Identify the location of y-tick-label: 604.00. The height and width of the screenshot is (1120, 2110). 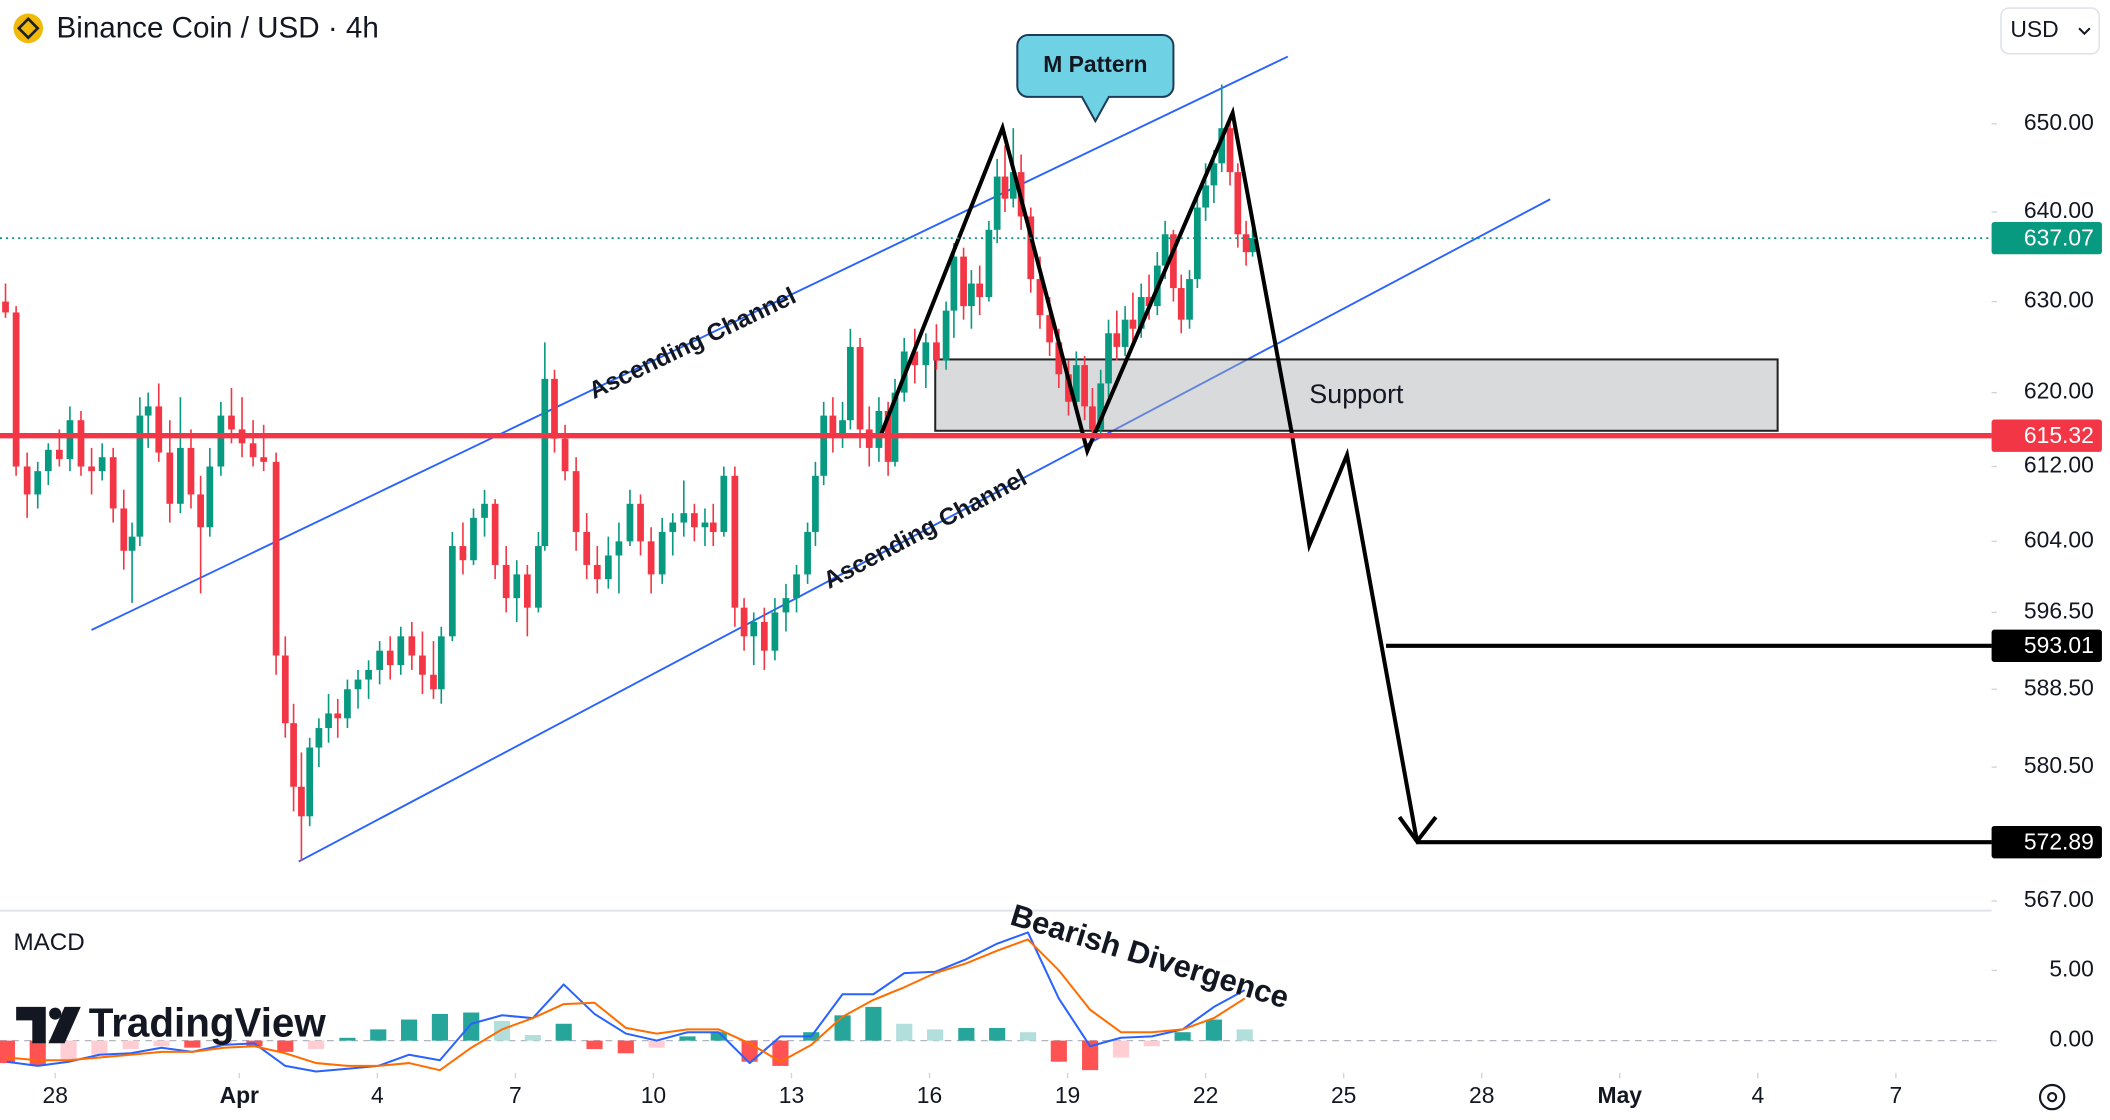
(2059, 539).